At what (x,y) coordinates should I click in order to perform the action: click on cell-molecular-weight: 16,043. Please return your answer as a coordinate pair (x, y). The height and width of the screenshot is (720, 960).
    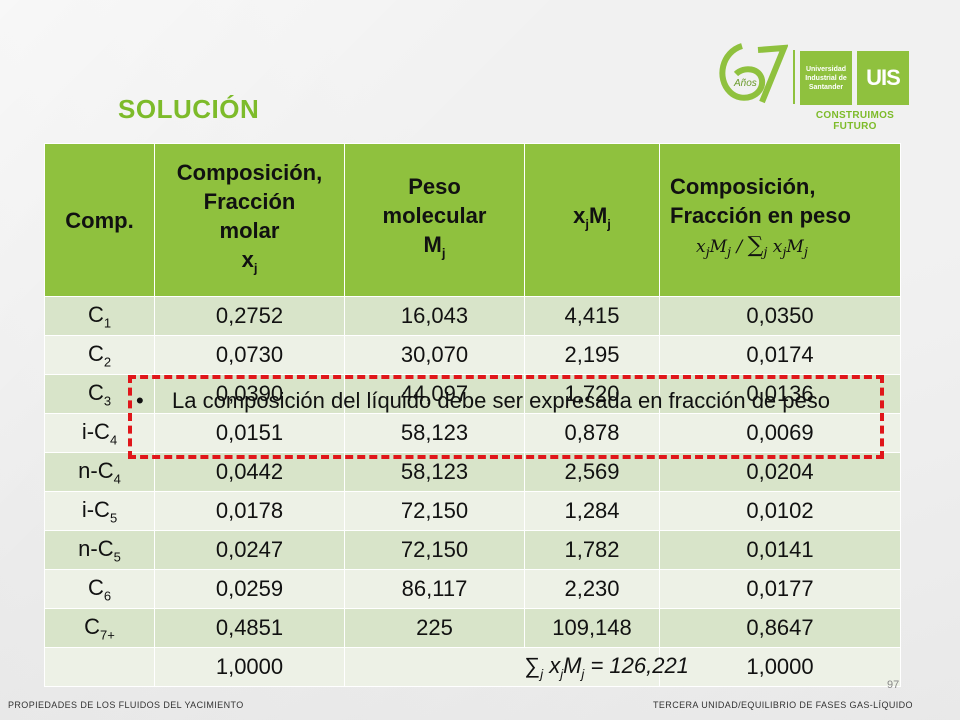
    Looking at the image, I should click on (434, 316).